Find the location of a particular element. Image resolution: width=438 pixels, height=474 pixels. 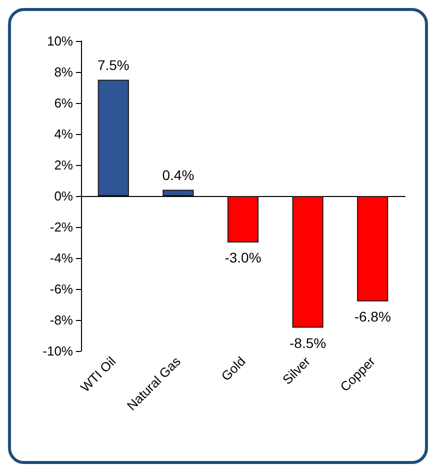

y-tick-label: -6% is located at coordinates (62, 289).